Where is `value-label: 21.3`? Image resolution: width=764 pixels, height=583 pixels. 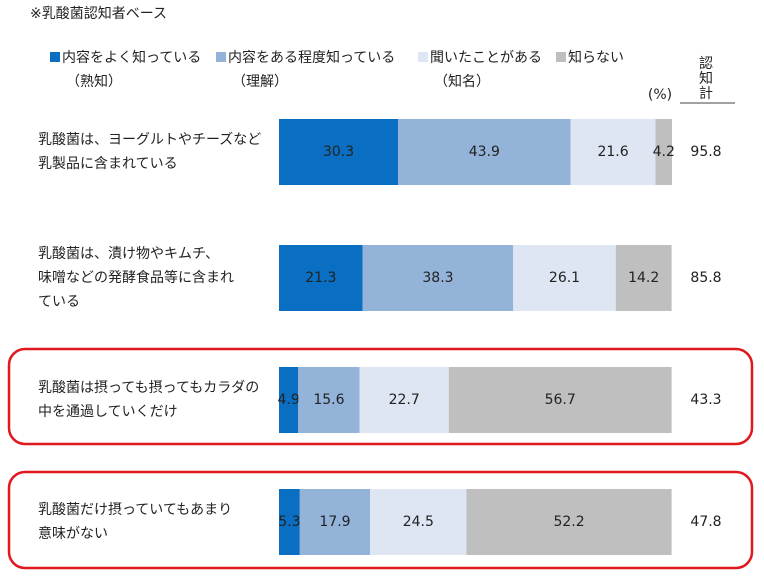 value-label: 21.3 is located at coordinates (320, 278).